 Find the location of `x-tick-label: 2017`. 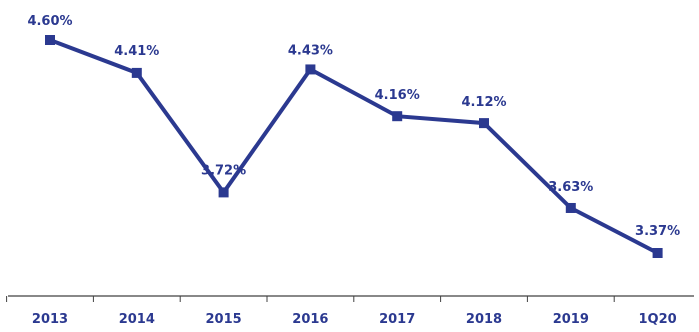

x-tick-label: 2017 is located at coordinates (397, 319).